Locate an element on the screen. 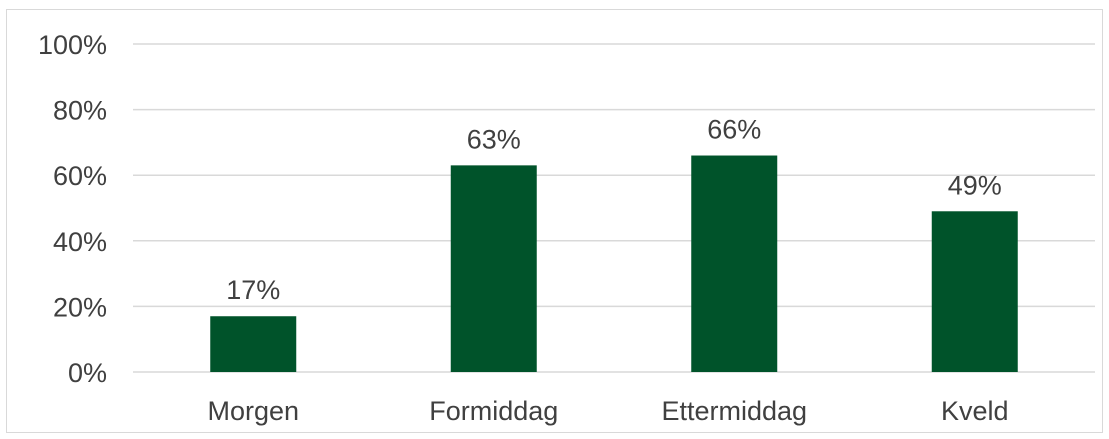 The image size is (1109, 439). data-label-ettermiddag: 66% is located at coordinates (734, 130).